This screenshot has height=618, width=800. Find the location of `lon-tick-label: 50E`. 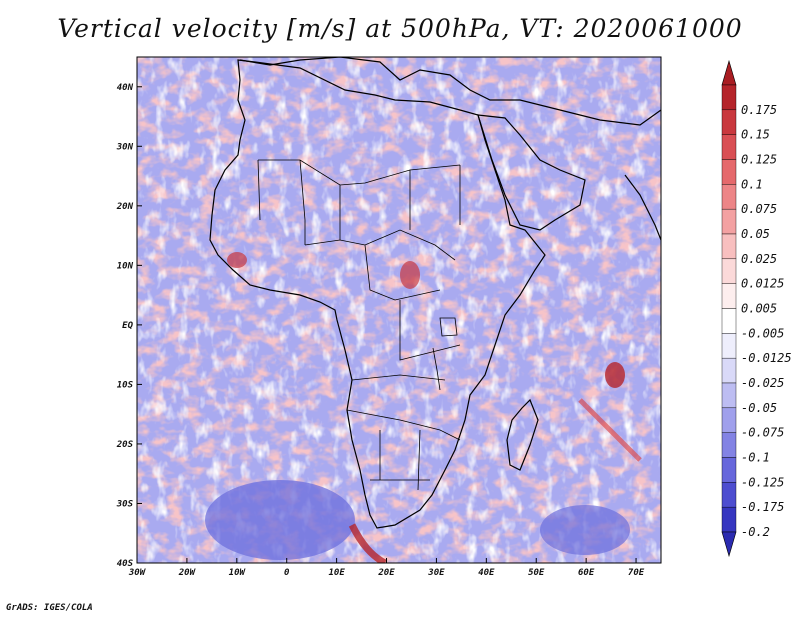

lon-tick-label: 50E is located at coordinates (536, 573).